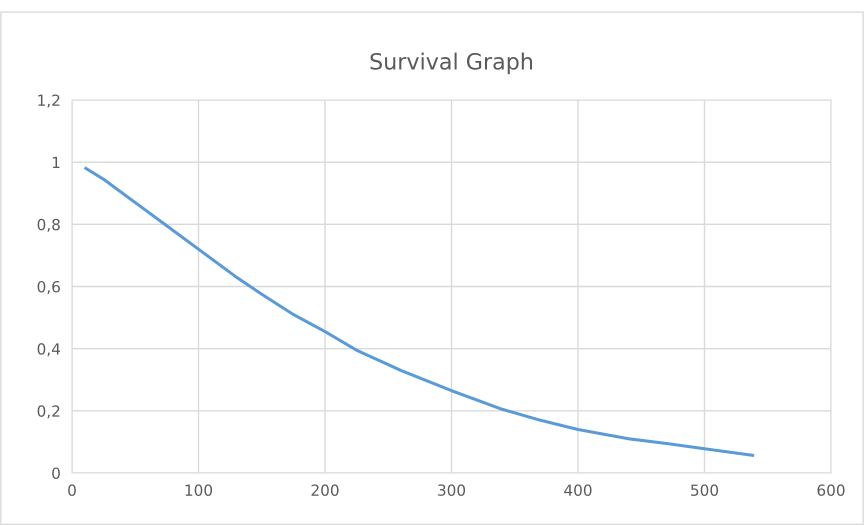 This screenshot has height=525, width=864. I want to click on y-tick-label: 0,6, so click(49, 287).